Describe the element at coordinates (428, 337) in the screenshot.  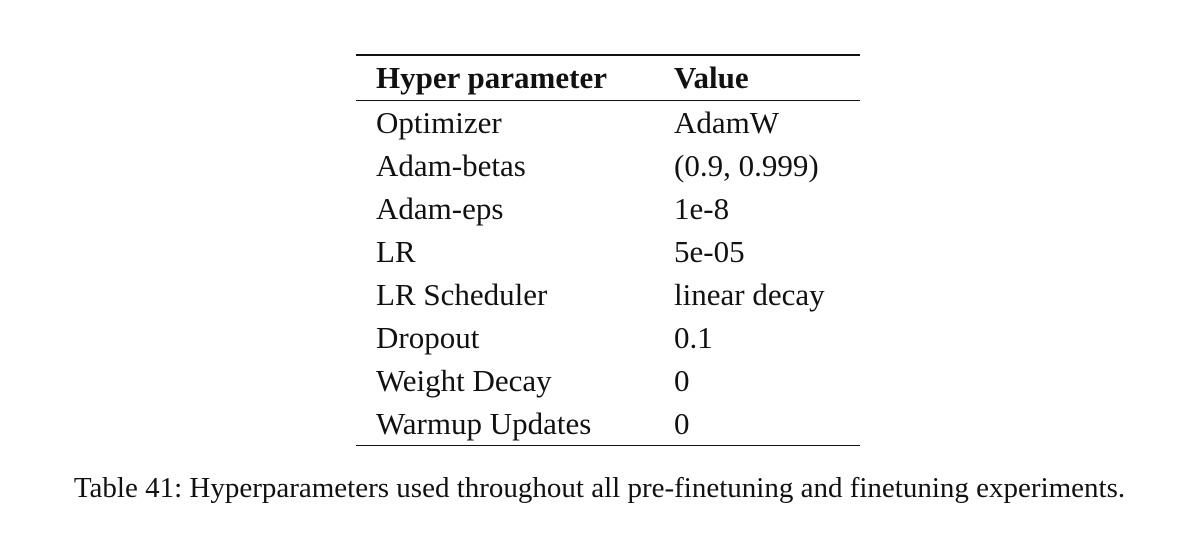
I see `row-name: Dropout` at that location.